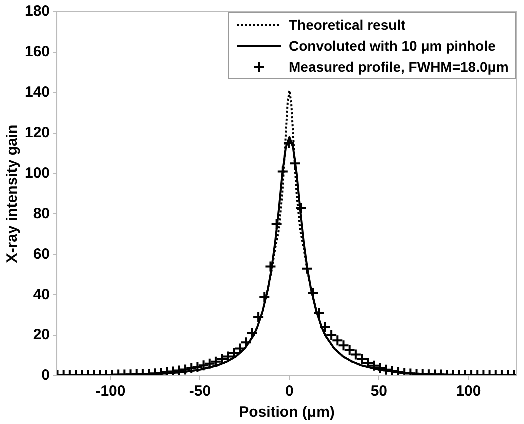  Describe the element at coordinates (287, 413) in the screenshot. I see `x-axis-title: Position (μm)` at that location.